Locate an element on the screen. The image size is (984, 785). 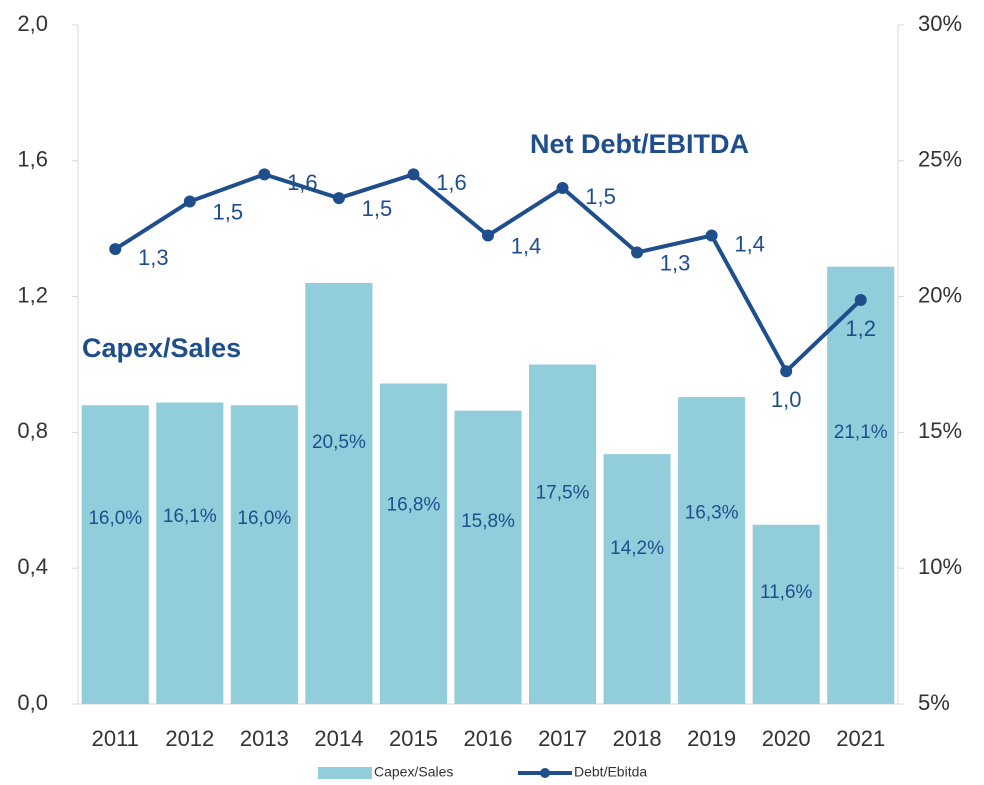
y2-tick-label: 20% is located at coordinates (940, 294).